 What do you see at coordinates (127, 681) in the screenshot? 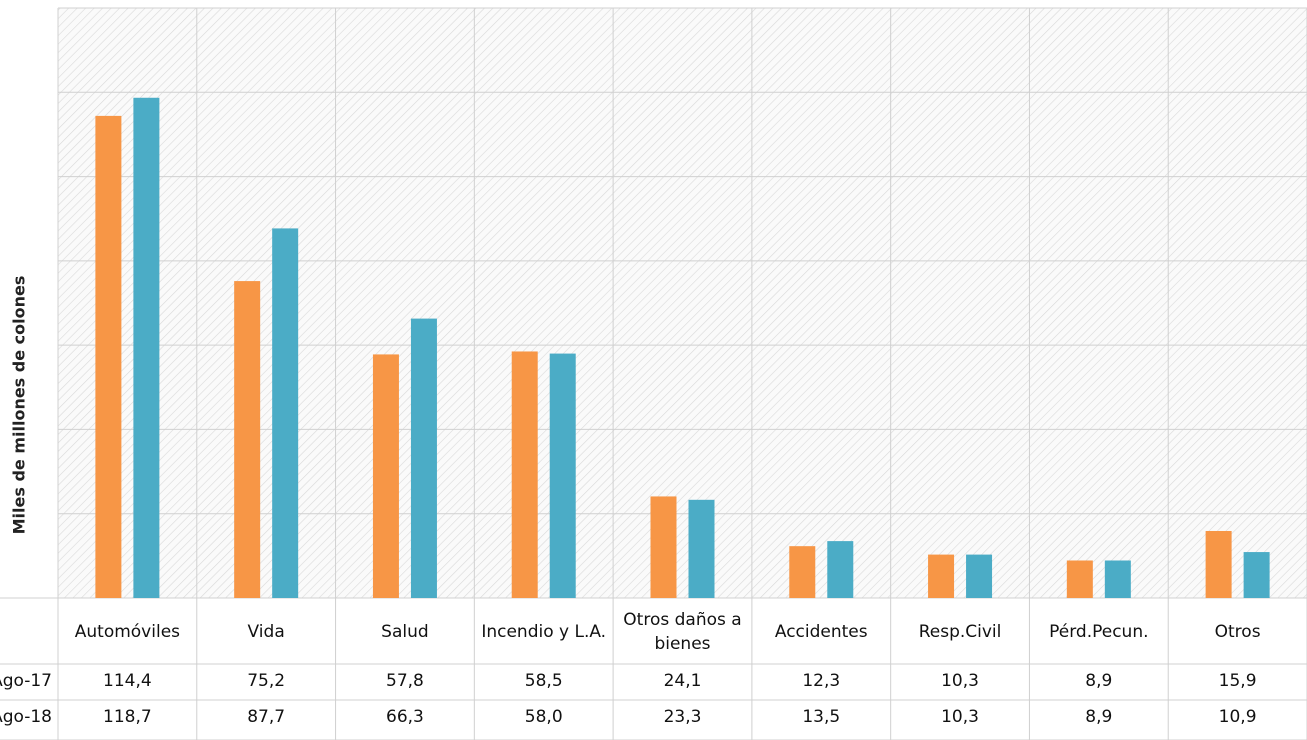
I see `data-table-cell: 114,4` at bounding box center [127, 681].